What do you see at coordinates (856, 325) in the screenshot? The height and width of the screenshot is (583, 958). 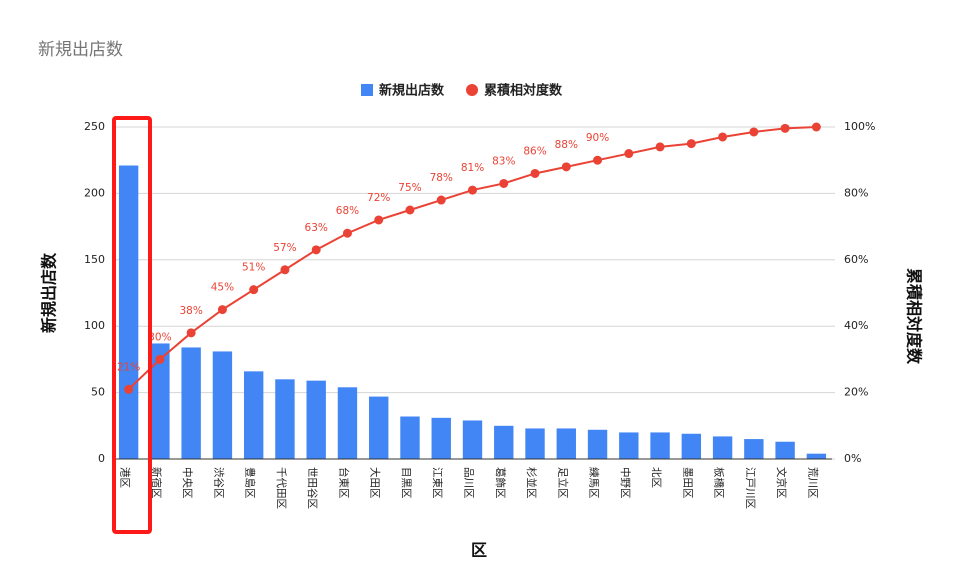 I see `y2-tick-label: 40%` at bounding box center [856, 325].